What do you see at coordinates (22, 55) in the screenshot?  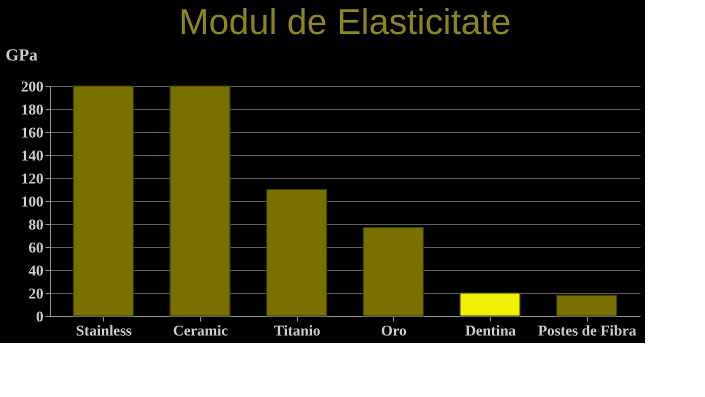 I see `y-axis-title: GPa` at bounding box center [22, 55].